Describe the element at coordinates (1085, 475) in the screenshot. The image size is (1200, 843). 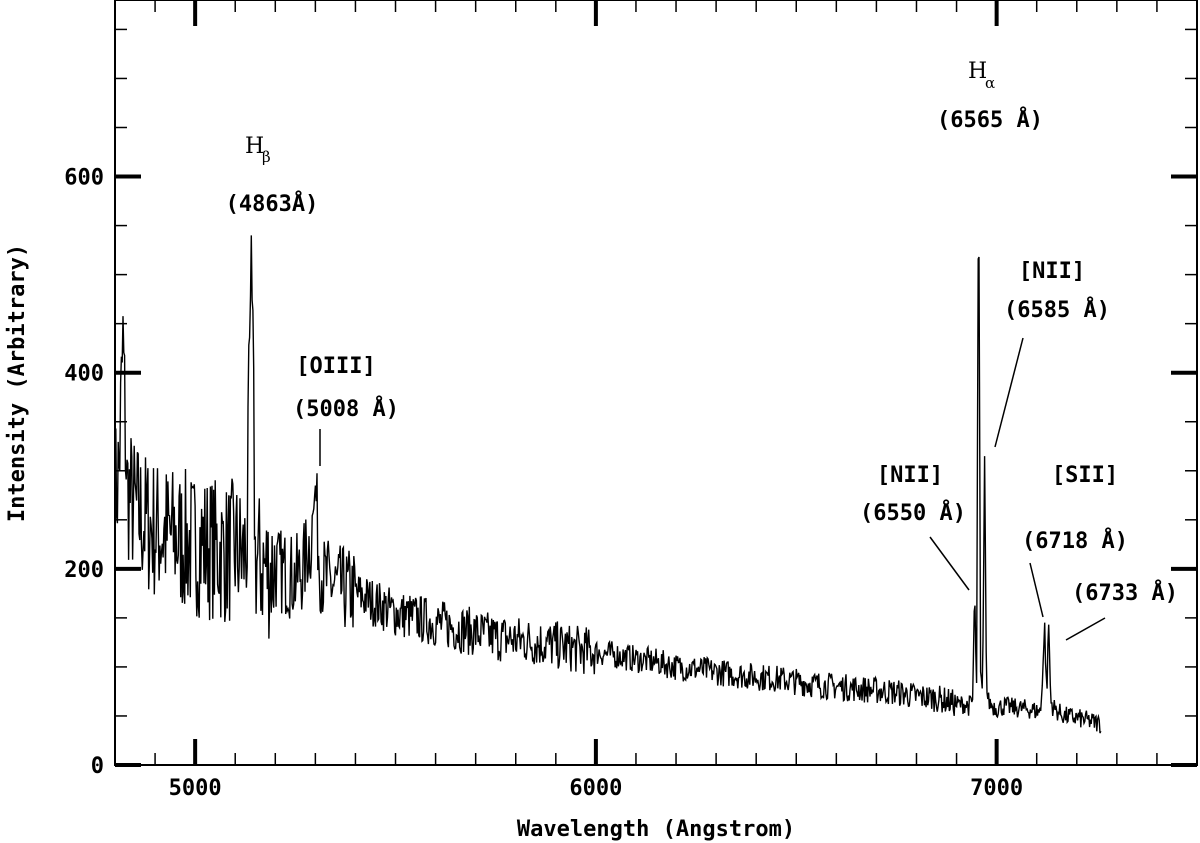
I see `annotation-sii-6718-name: [SII]` at that location.